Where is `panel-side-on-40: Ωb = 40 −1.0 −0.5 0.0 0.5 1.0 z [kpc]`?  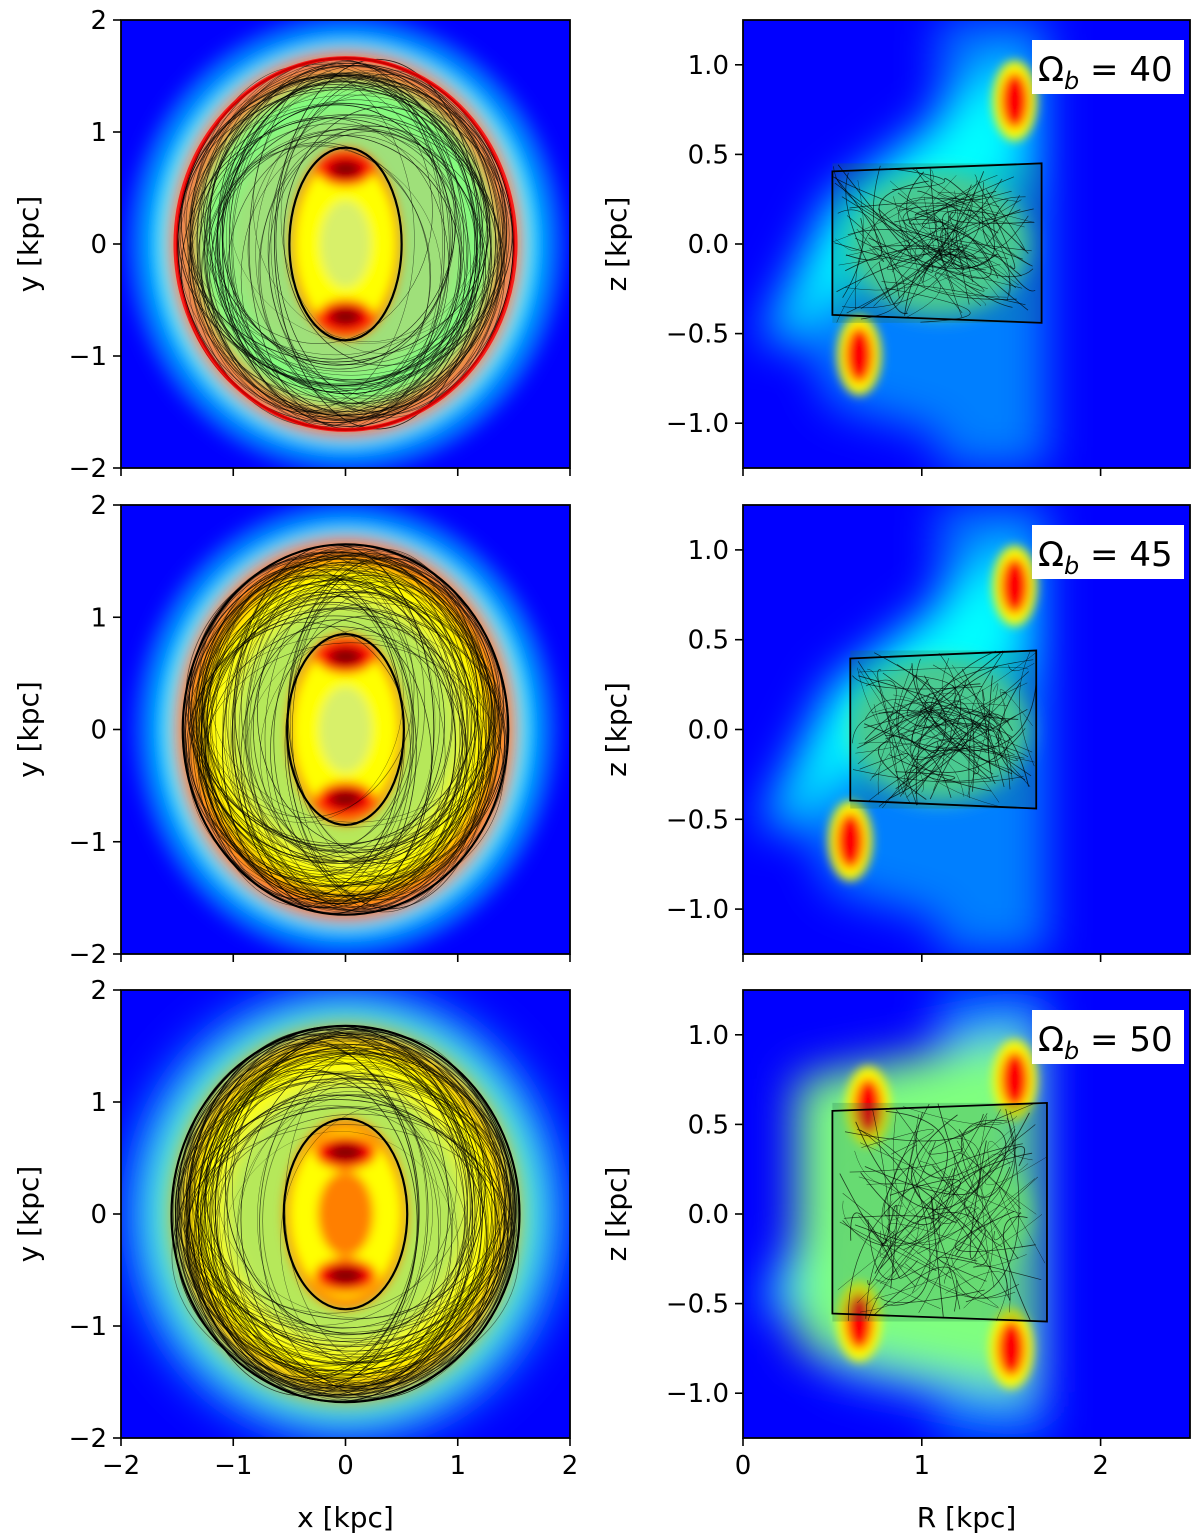
panel-side-on-40: Ωb = 40 −1.0 −0.5 0.0 0.5 1.0 z [kpc] is located at coordinates (895, 247).